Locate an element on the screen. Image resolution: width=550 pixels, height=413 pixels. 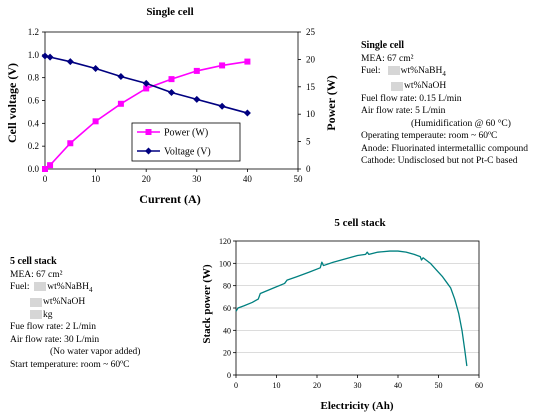
chart2-y-tick-label: 40 is located at coordinates (227, 330).